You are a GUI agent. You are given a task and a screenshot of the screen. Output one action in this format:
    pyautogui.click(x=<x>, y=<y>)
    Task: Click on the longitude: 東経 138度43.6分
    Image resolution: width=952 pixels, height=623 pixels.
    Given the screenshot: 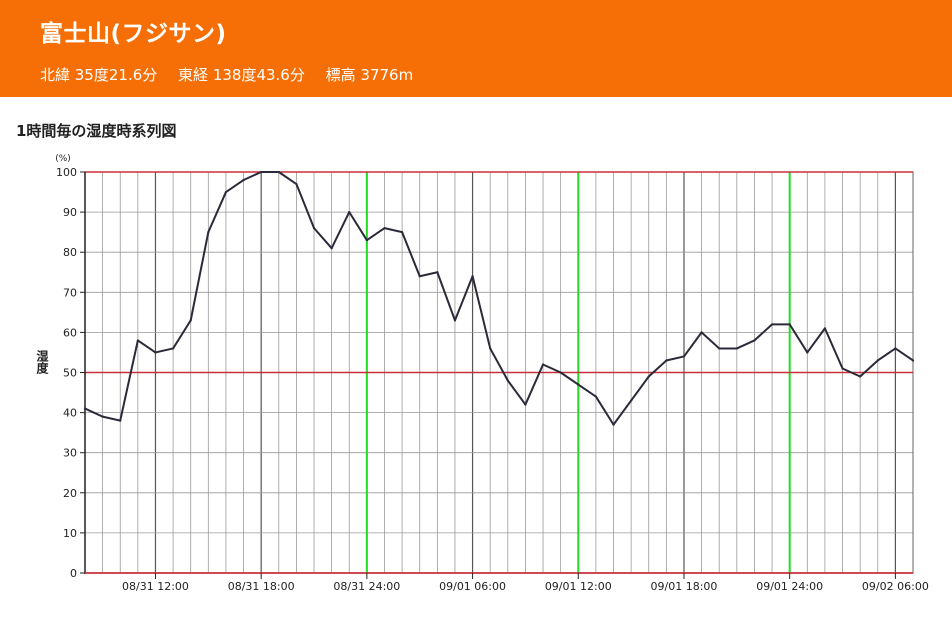 What is the action you would take?
    pyautogui.click(x=241, y=75)
    